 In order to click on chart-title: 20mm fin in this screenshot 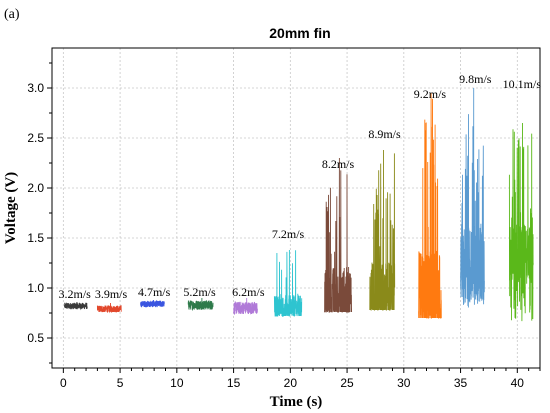, I will do `click(299, 33)`.